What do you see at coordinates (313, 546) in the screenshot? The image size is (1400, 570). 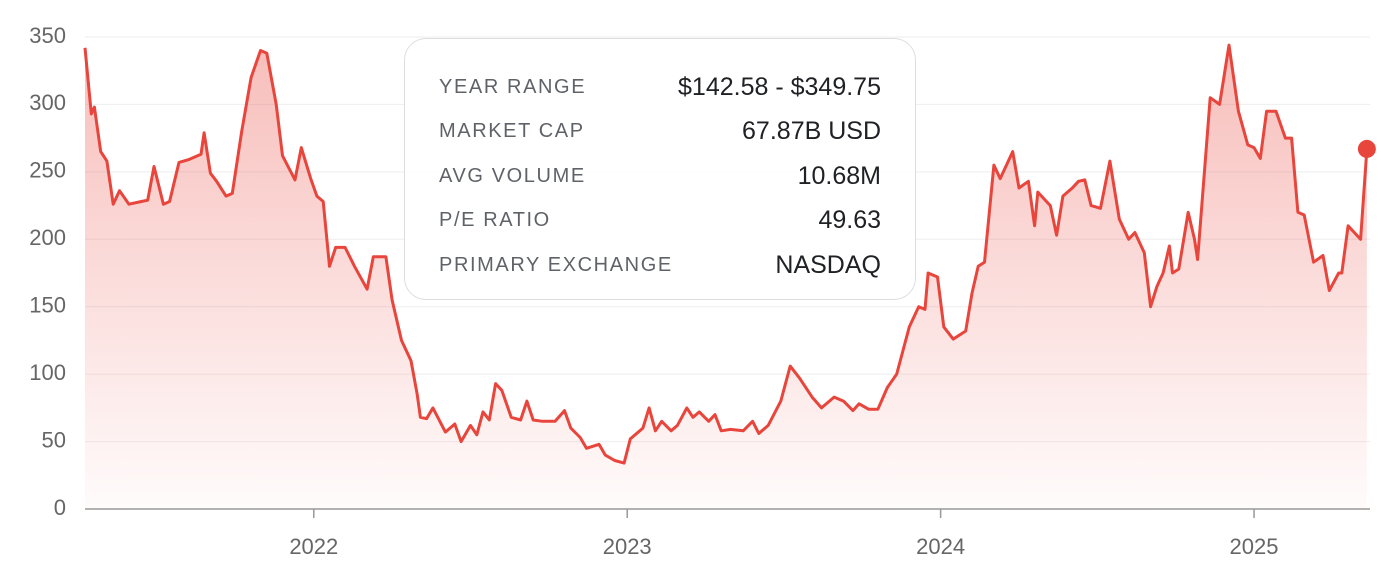 I see `x-tick-label: 2022` at bounding box center [313, 546].